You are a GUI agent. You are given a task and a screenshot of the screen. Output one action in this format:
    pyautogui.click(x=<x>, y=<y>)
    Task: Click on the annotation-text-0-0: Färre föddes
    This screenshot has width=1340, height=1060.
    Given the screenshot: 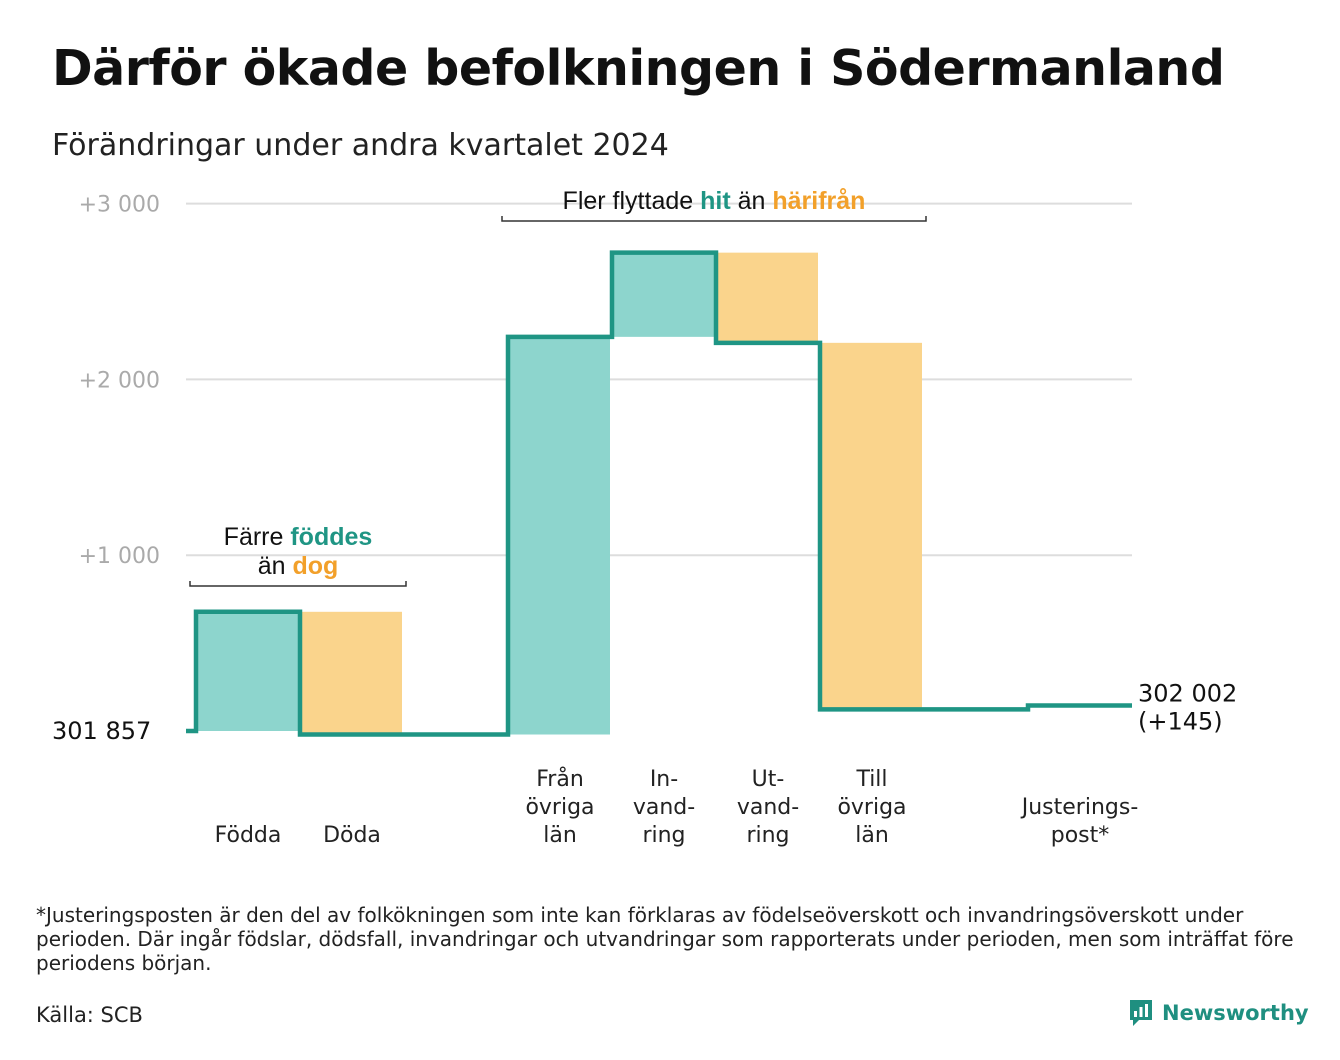 What is the action you would take?
    pyautogui.click(x=298, y=537)
    